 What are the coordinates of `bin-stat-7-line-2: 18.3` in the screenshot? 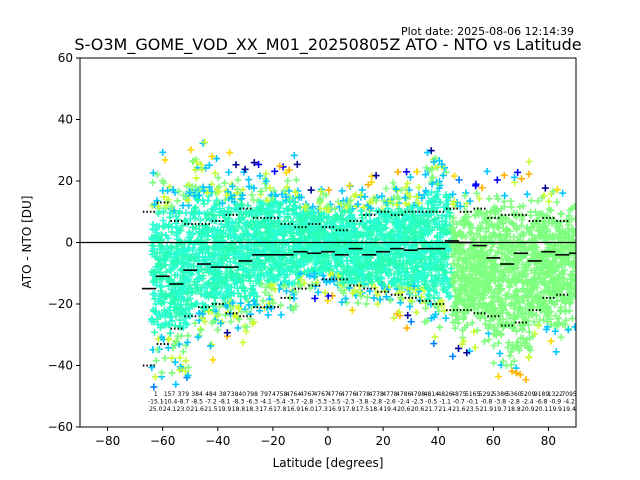 It's located at (253, 409).